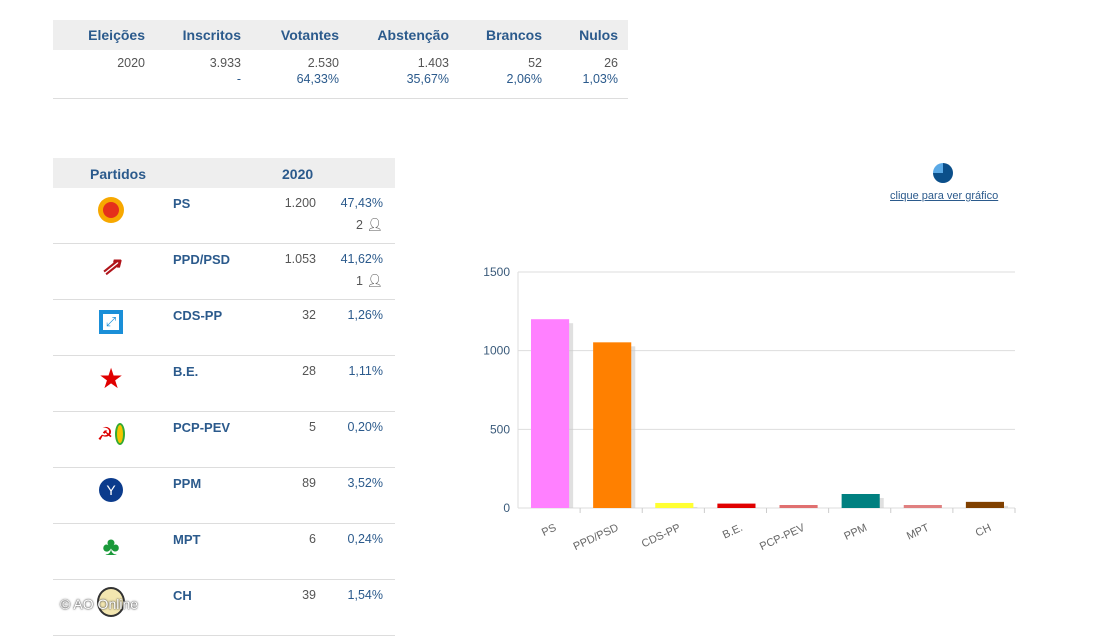 The height and width of the screenshot is (636, 1100). Describe the element at coordinates (733, 532) in the screenshot. I see `x-tick-label: B.E.` at that location.